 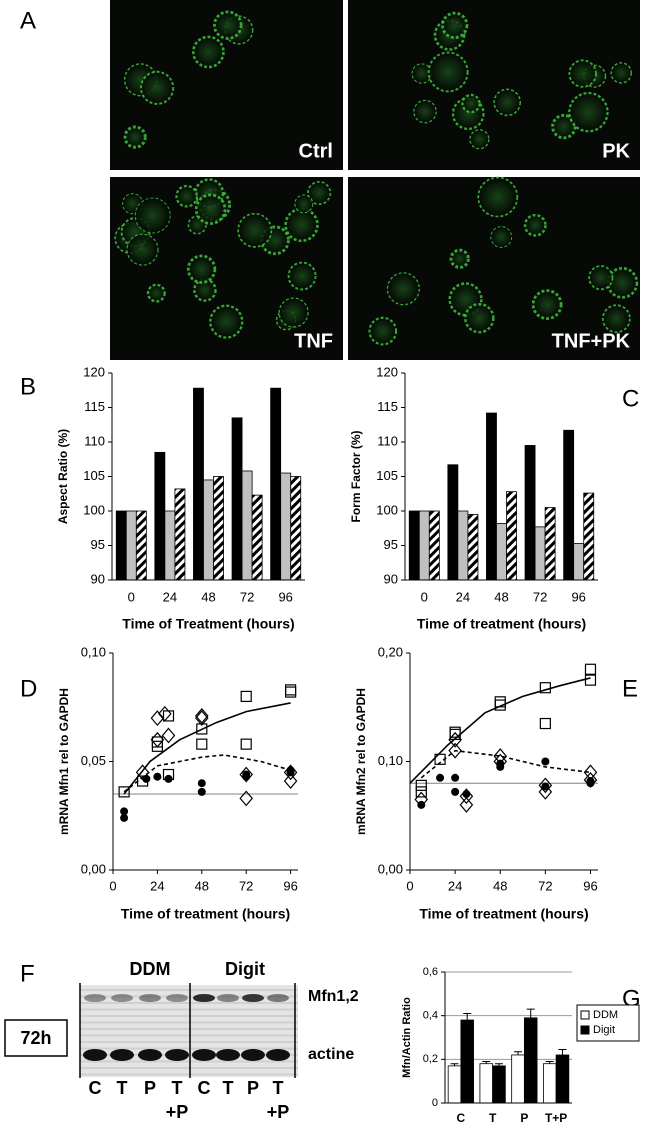 I want to click on time-box, so click(x=36, y=1038).